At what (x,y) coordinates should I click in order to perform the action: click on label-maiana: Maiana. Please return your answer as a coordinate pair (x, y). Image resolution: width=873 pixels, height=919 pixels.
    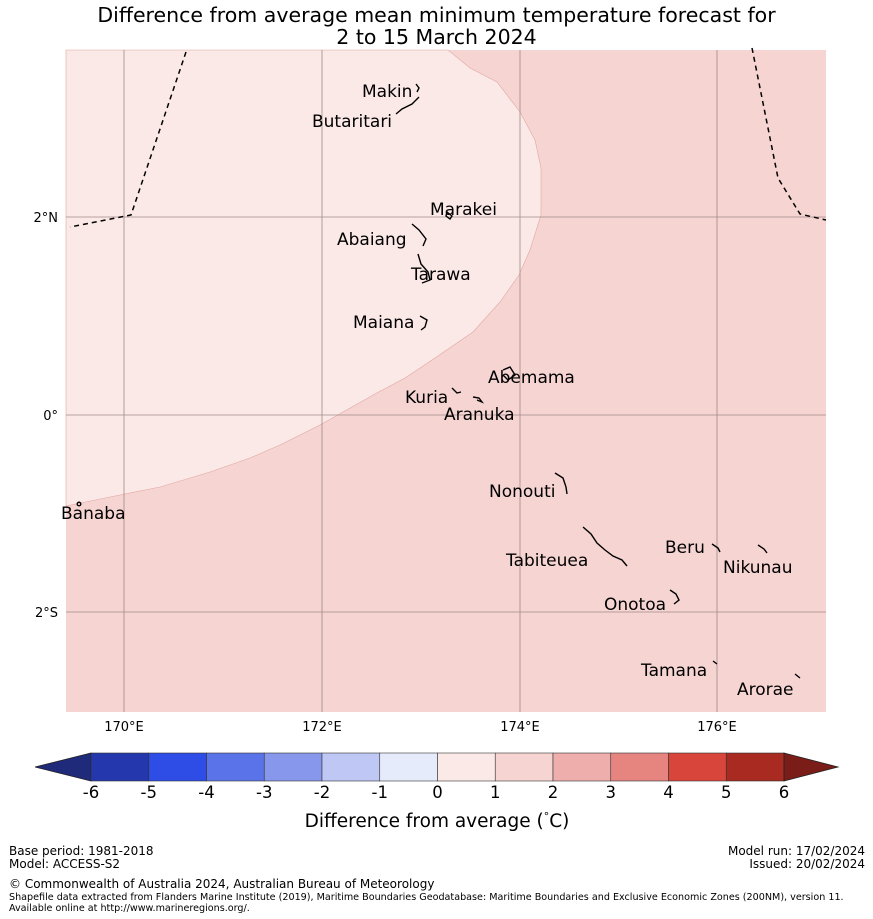
    Looking at the image, I should click on (383, 323).